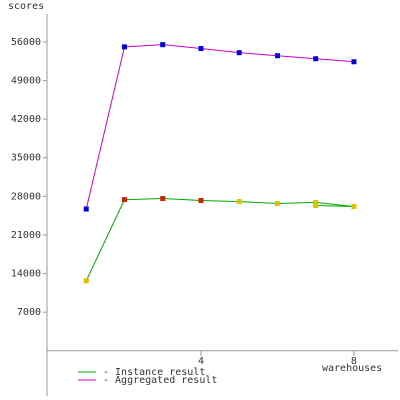  Describe the element at coordinates (26, 158) in the screenshot. I see `y-tick-label: 35000` at that location.